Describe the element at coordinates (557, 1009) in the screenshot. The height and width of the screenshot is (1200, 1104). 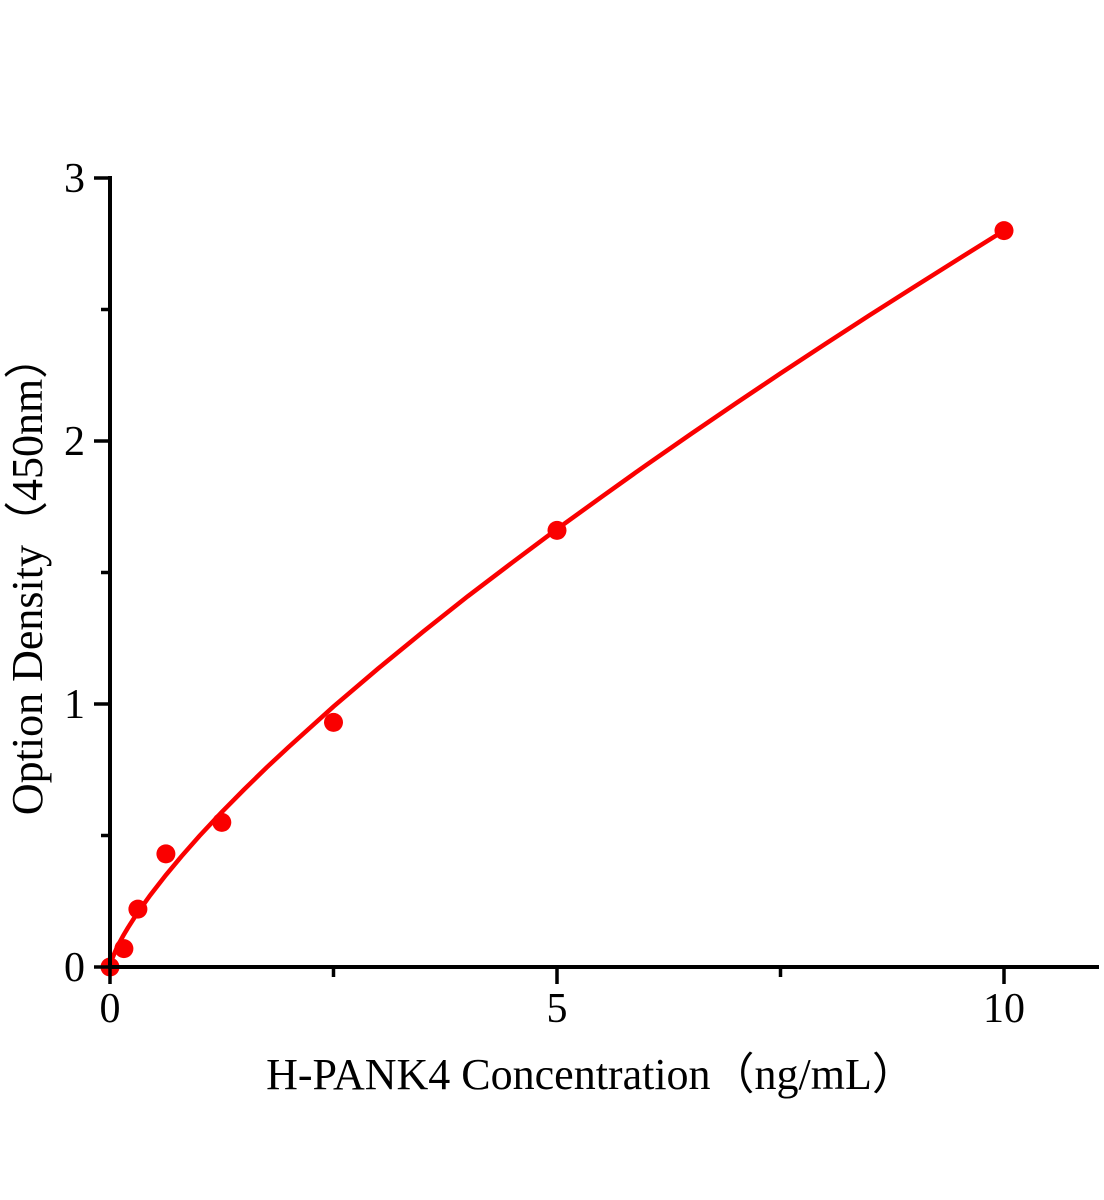
I see `x-tick-label: 5` at that location.